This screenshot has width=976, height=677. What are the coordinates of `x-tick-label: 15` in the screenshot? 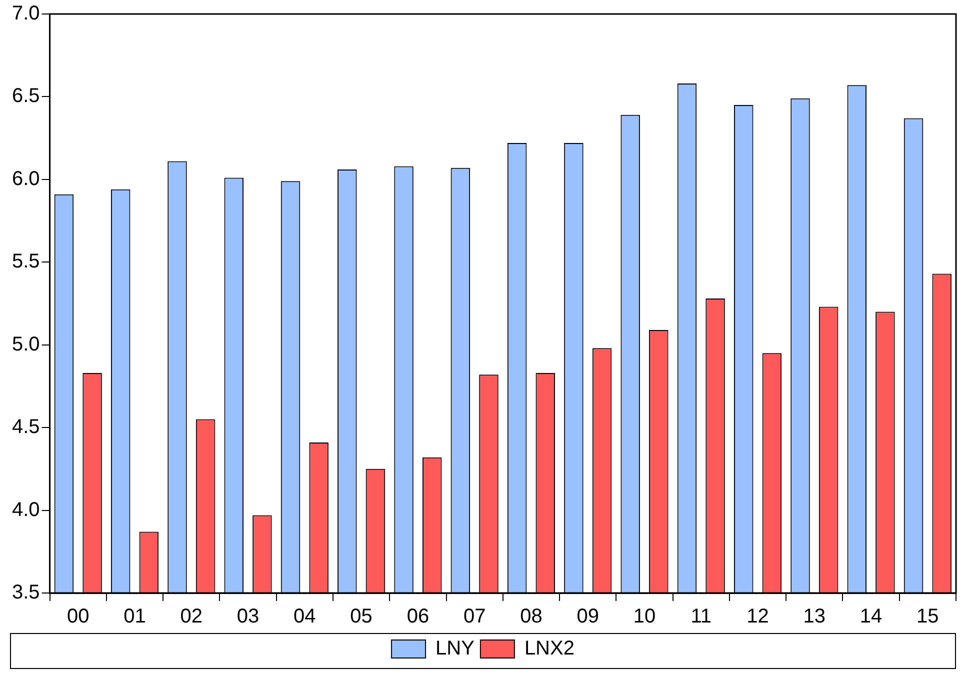 It's located at (927, 617).